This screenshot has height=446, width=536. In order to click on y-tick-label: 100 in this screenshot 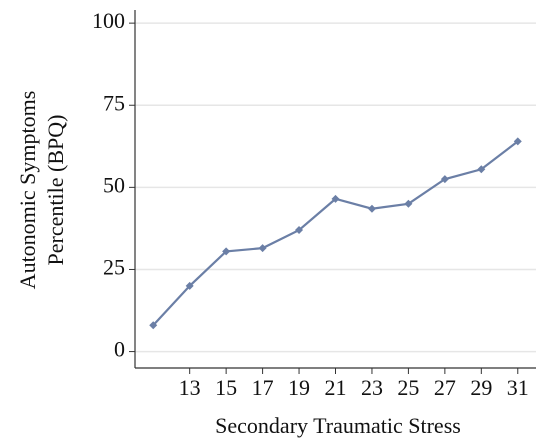, I will do `click(108, 20)`.